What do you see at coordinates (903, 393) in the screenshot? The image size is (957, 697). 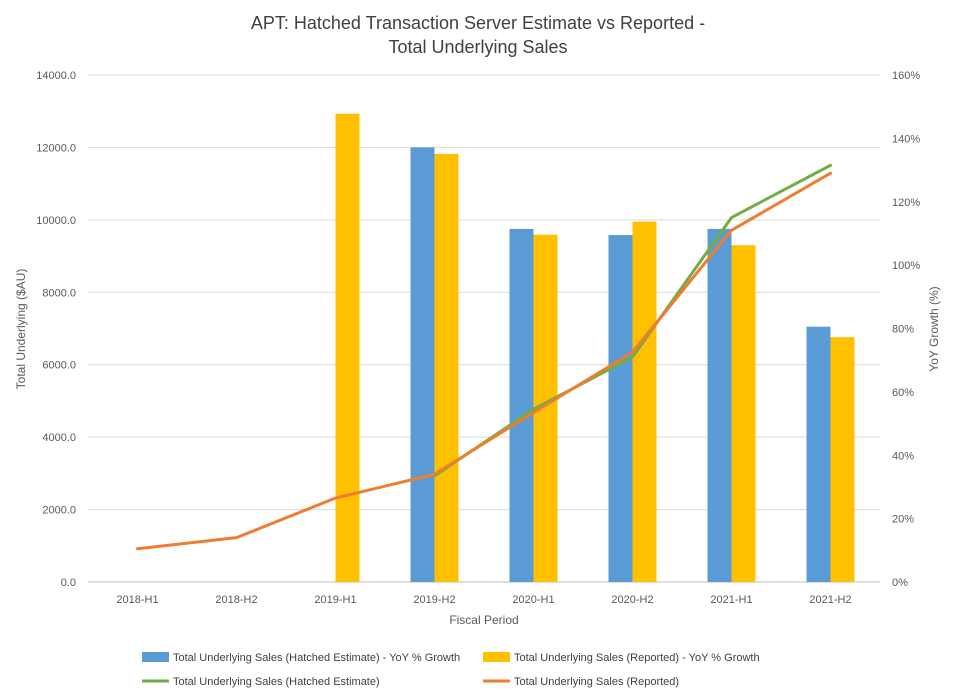 I see `y2-tick-label: 60%` at bounding box center [903, 393].